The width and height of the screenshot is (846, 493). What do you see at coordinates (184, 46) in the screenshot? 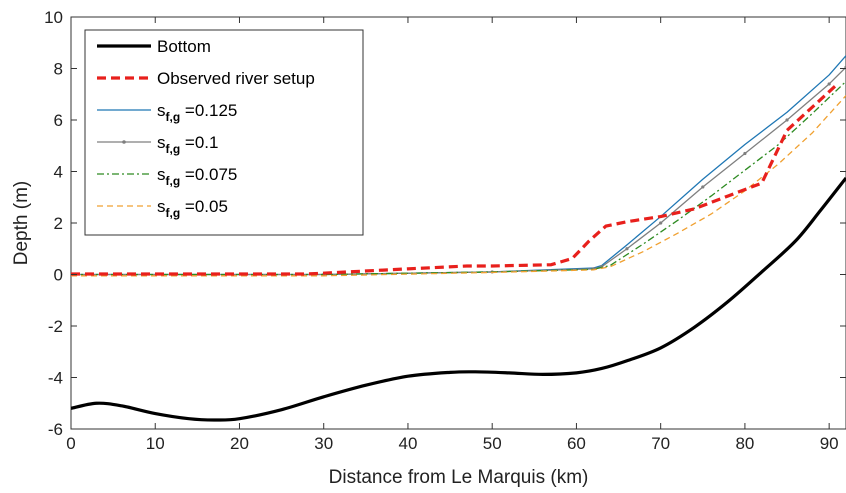
I see `legend-label: Bottom` at bounding box center [184, 46].